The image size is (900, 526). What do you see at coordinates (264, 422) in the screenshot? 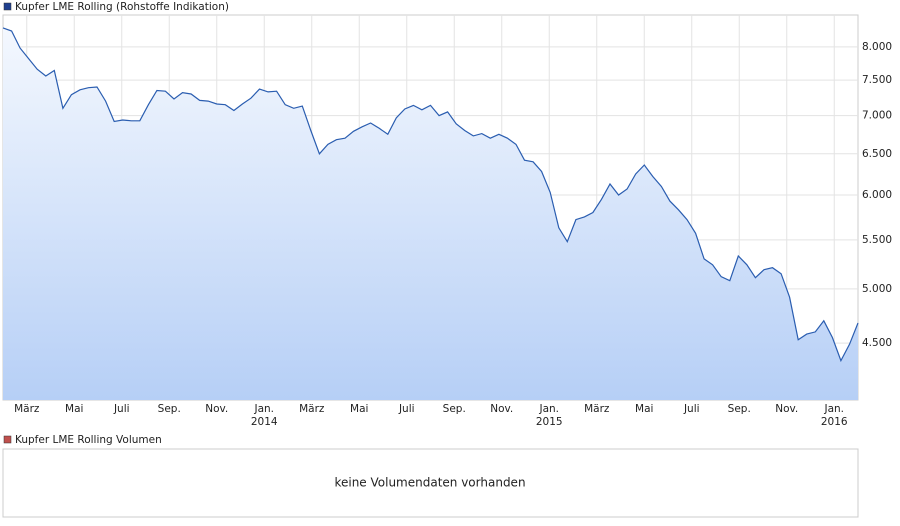
I see `x-year-label: 2014` at bounding box center [264, 422].